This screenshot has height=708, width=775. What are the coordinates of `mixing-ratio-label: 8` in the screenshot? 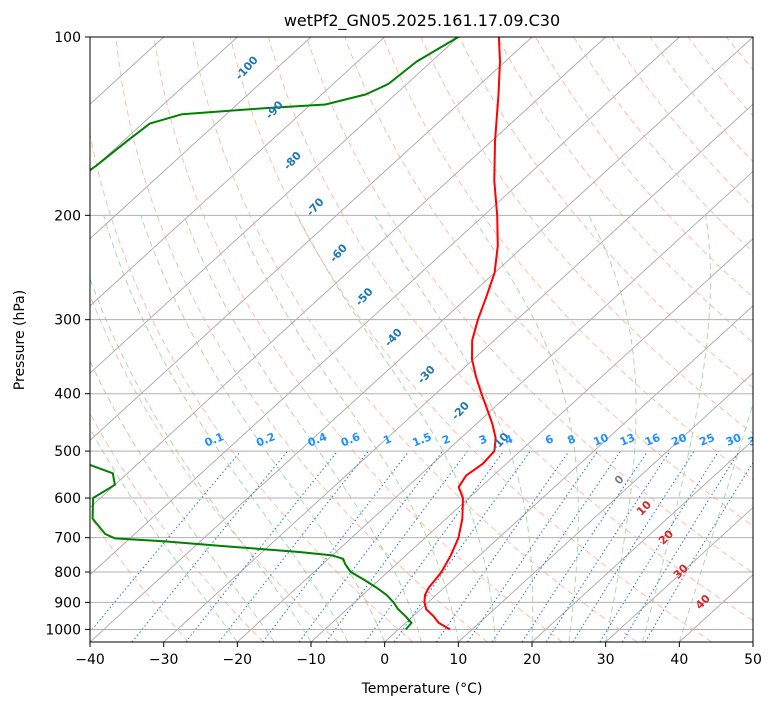 It's located at (572, 439).